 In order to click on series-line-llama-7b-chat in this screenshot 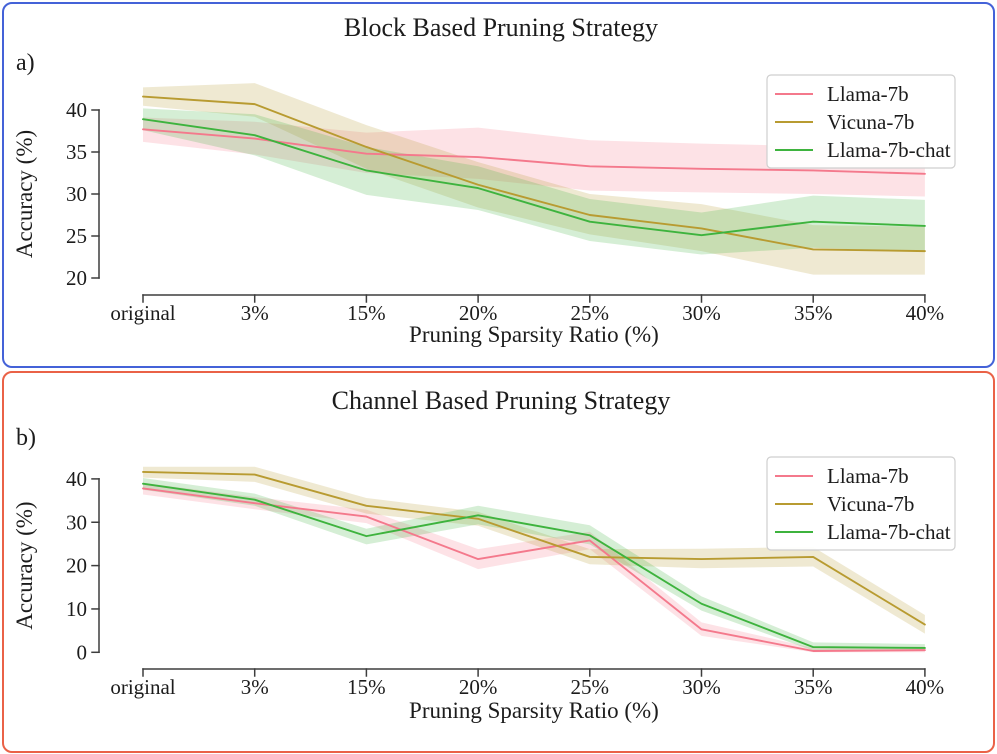, I will do `click(534, 177)`.